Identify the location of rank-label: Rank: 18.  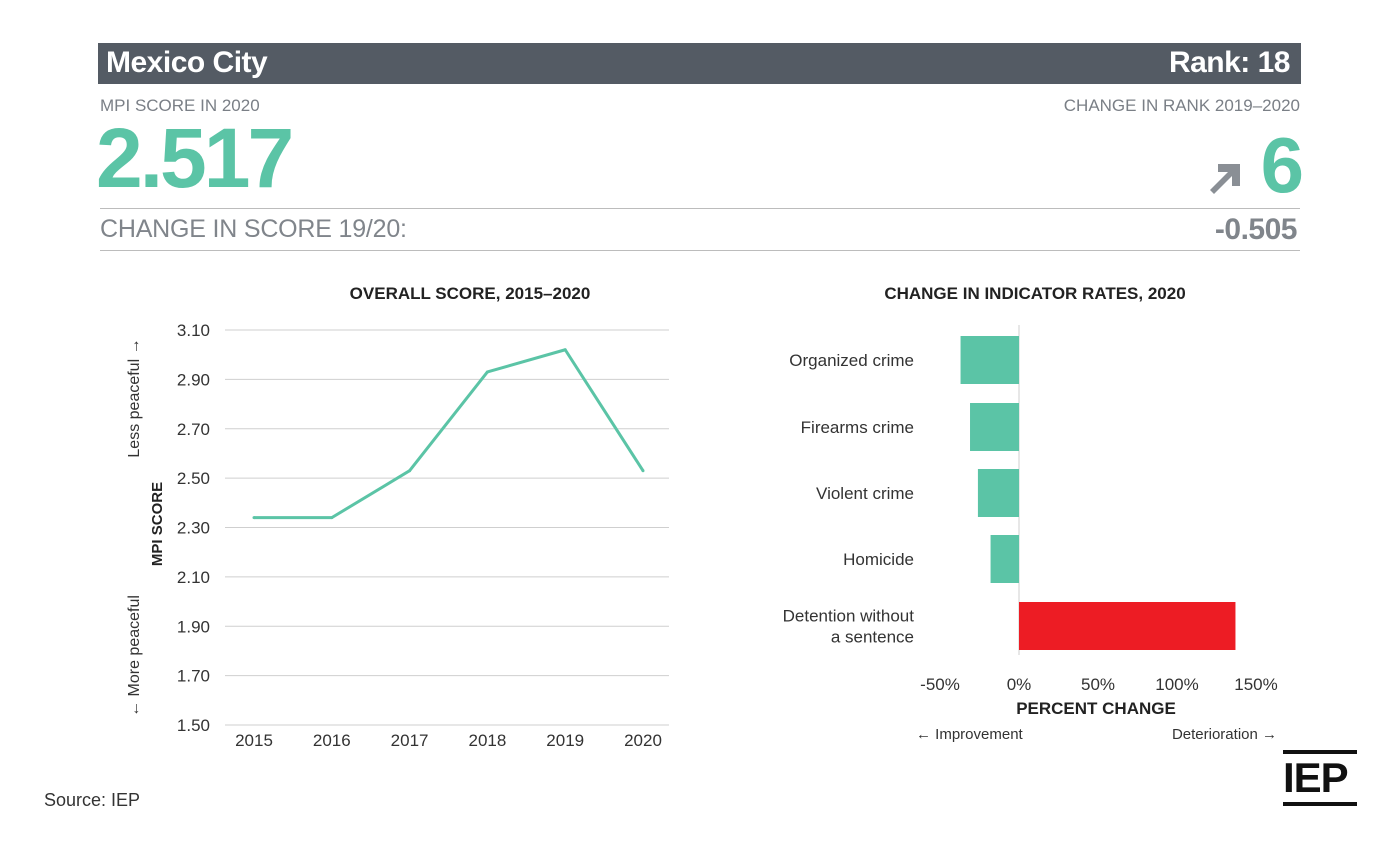
(1229, 62).